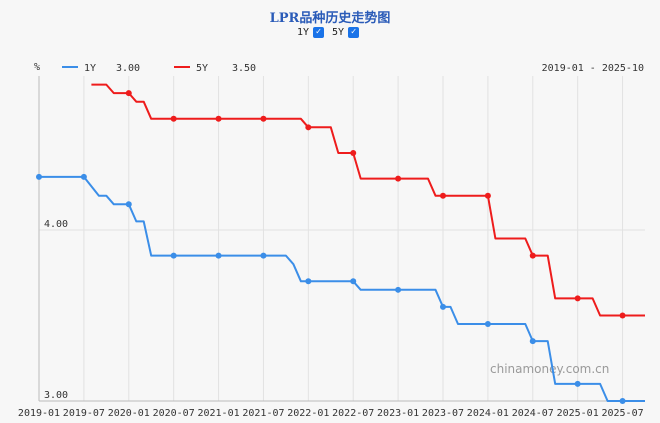  I want to click on date-range: 2019-01 - 2025-10, so click(593, 68).